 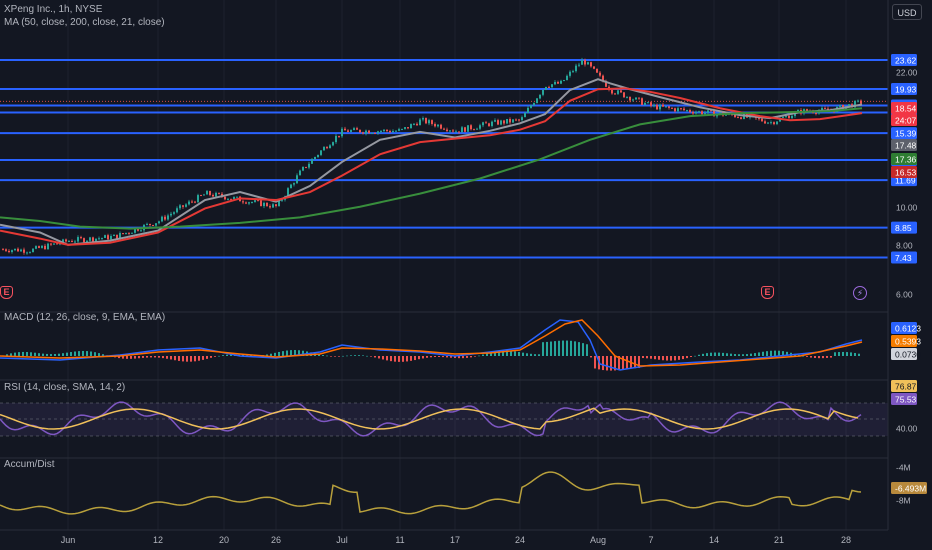 I want to click on level-label-6: 11.69, so click(x=905, y=181).